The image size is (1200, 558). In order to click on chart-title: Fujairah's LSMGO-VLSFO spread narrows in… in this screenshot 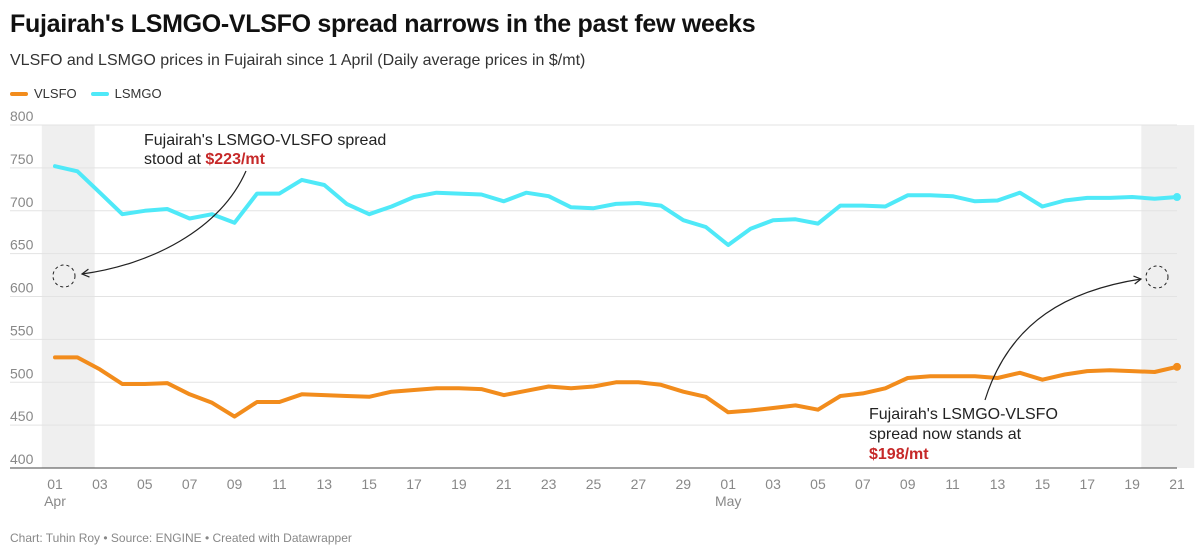, I will do `click(383, 24)`.